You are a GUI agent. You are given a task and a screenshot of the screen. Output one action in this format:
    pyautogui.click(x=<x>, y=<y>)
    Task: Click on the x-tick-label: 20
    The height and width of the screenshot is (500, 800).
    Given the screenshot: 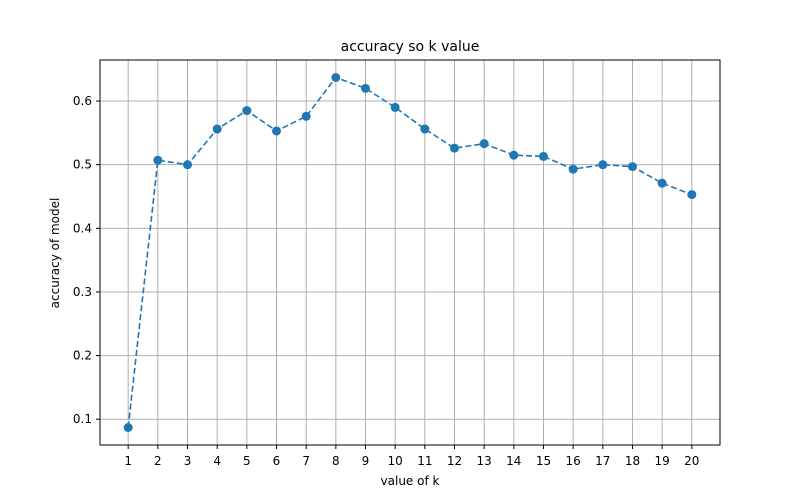 What is the action you would take?
    pyautogui.click(x=691, y=461)
    